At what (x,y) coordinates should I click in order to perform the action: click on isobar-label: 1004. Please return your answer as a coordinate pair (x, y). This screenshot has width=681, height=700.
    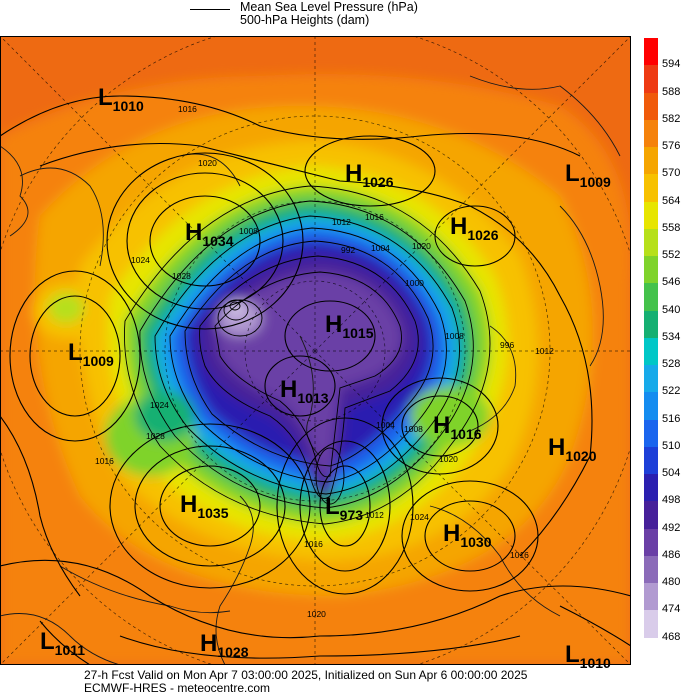
    Looking at the image, I should click on (385, 425).